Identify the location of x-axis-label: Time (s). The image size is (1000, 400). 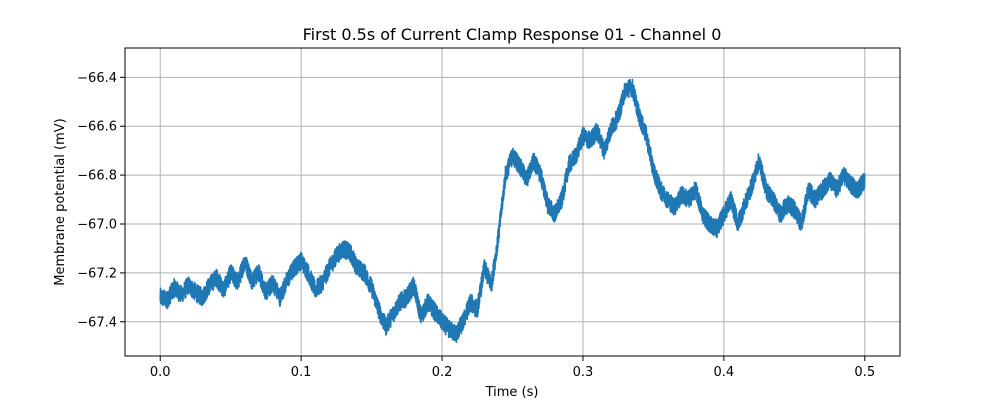
(512, 392).